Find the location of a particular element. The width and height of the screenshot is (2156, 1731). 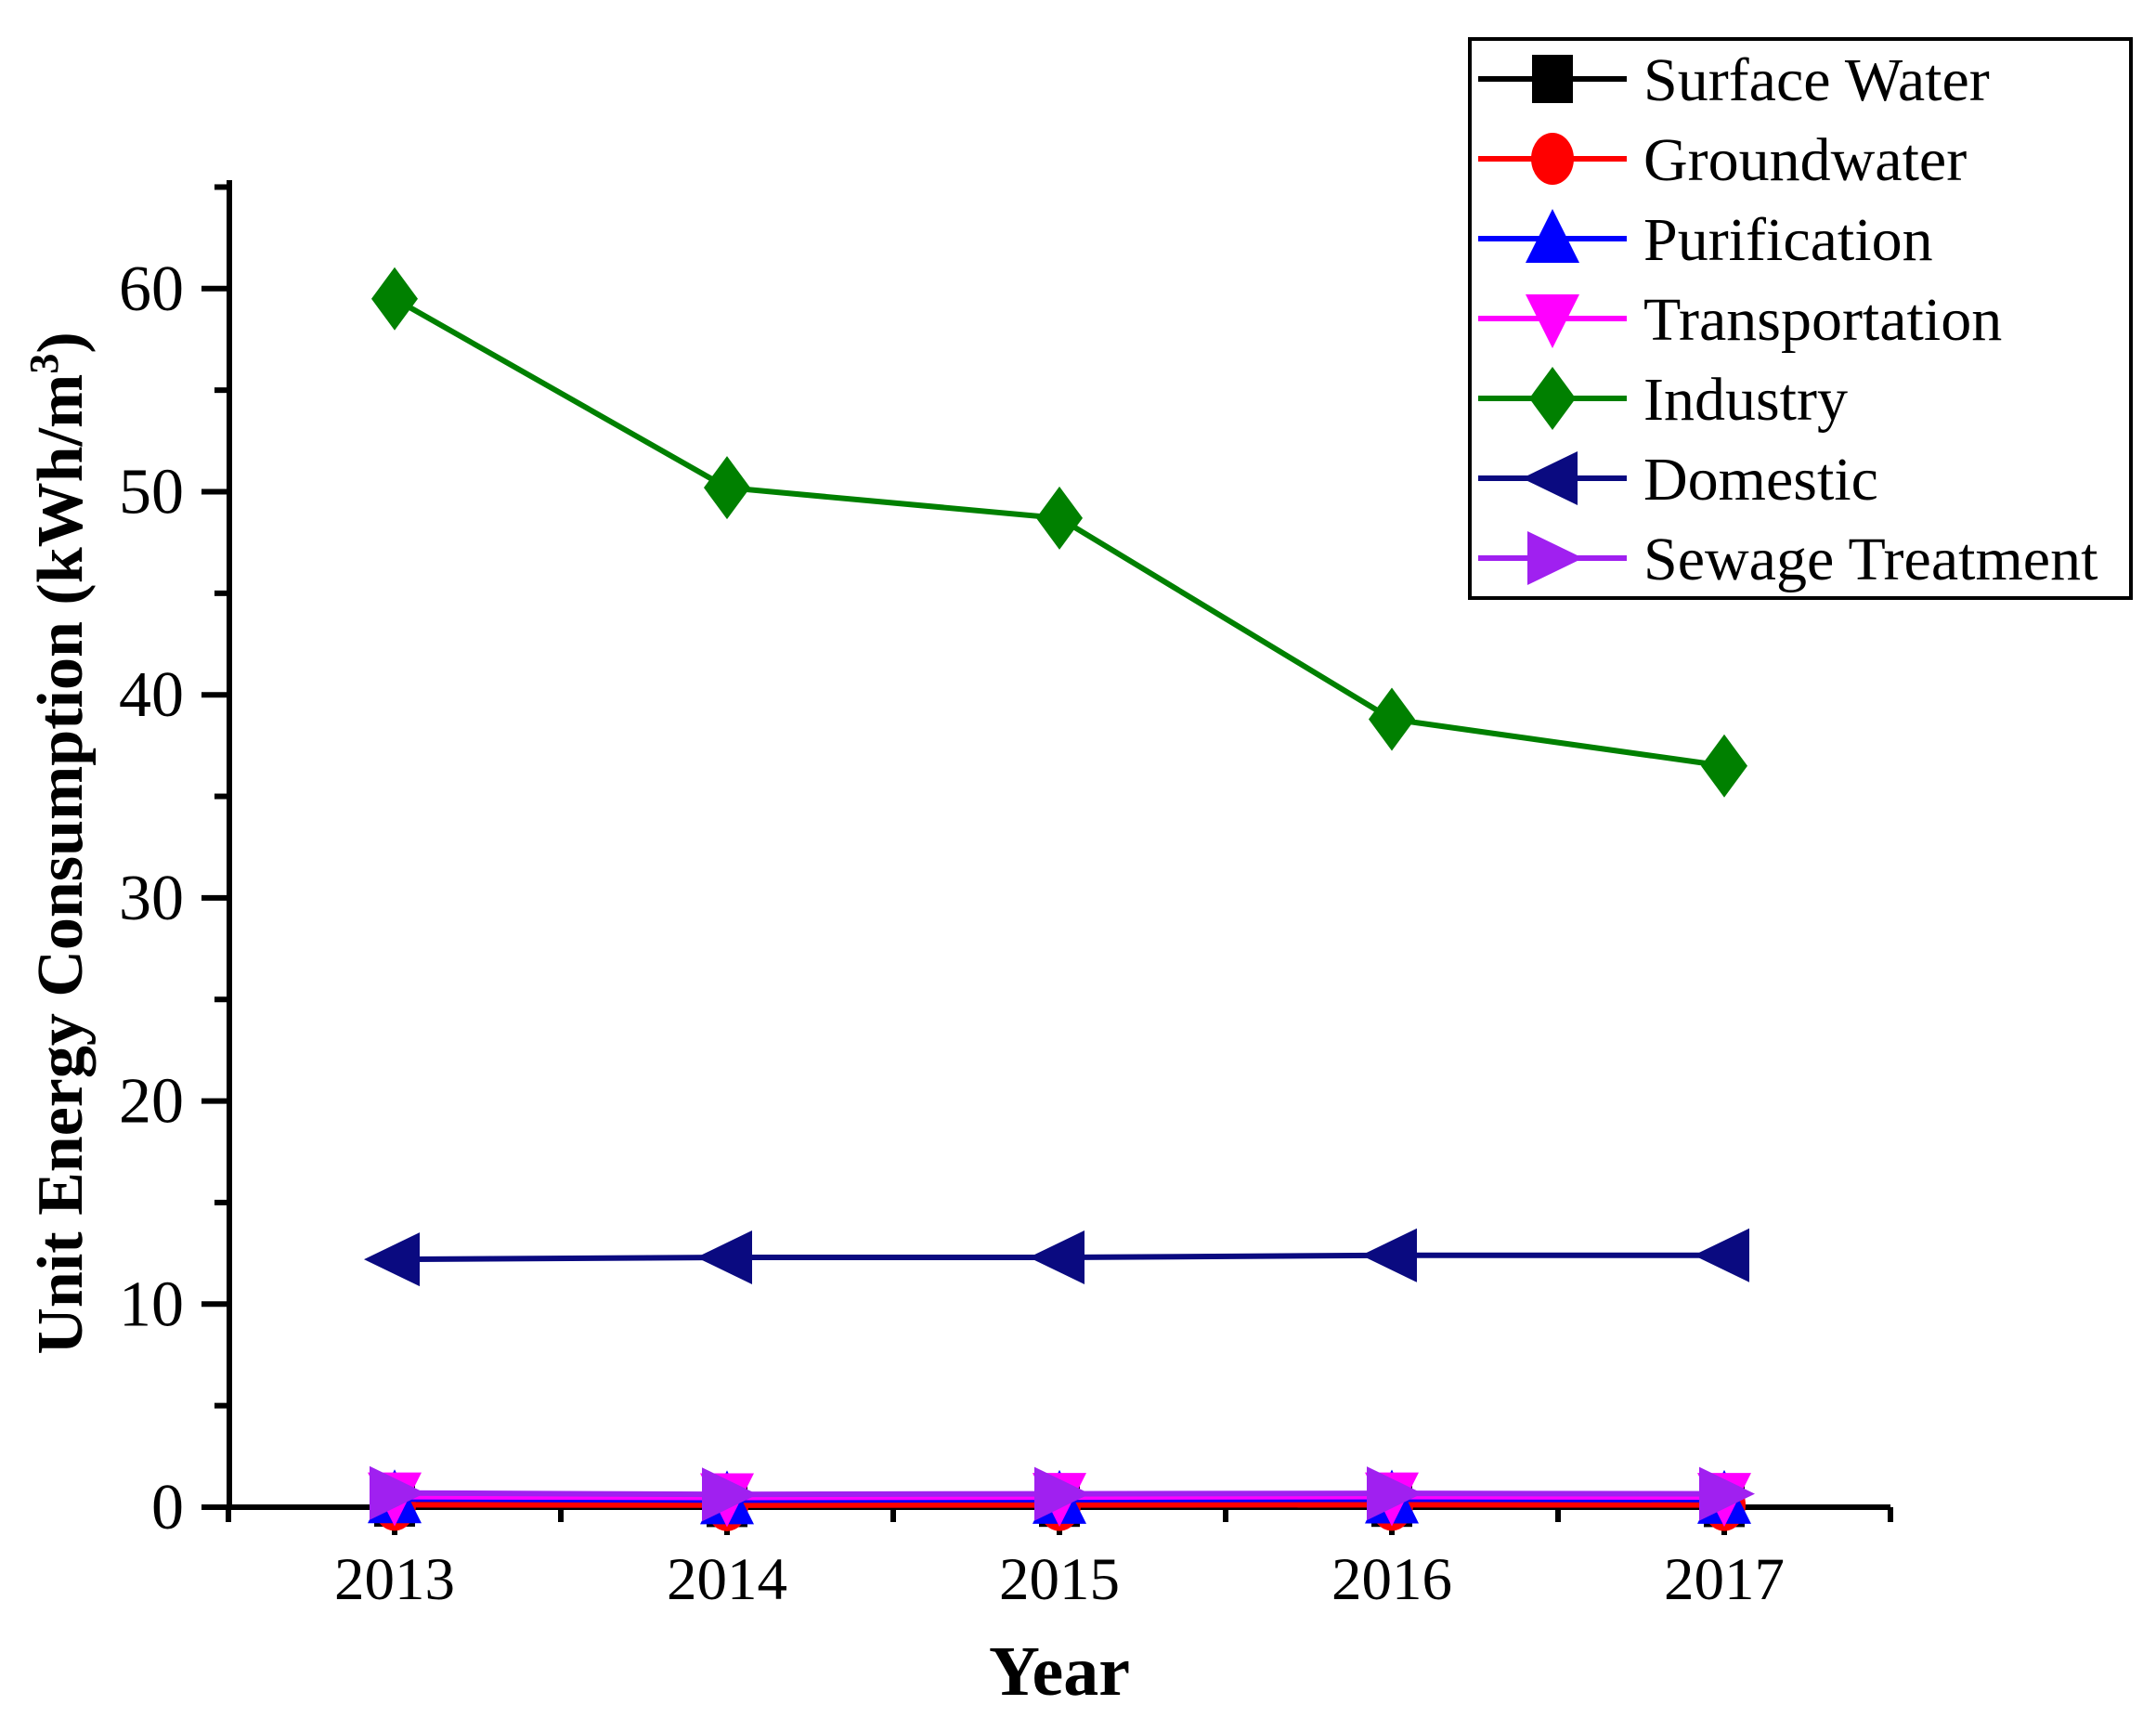

legend-label: Industry is located at coordinates (1745, 400).